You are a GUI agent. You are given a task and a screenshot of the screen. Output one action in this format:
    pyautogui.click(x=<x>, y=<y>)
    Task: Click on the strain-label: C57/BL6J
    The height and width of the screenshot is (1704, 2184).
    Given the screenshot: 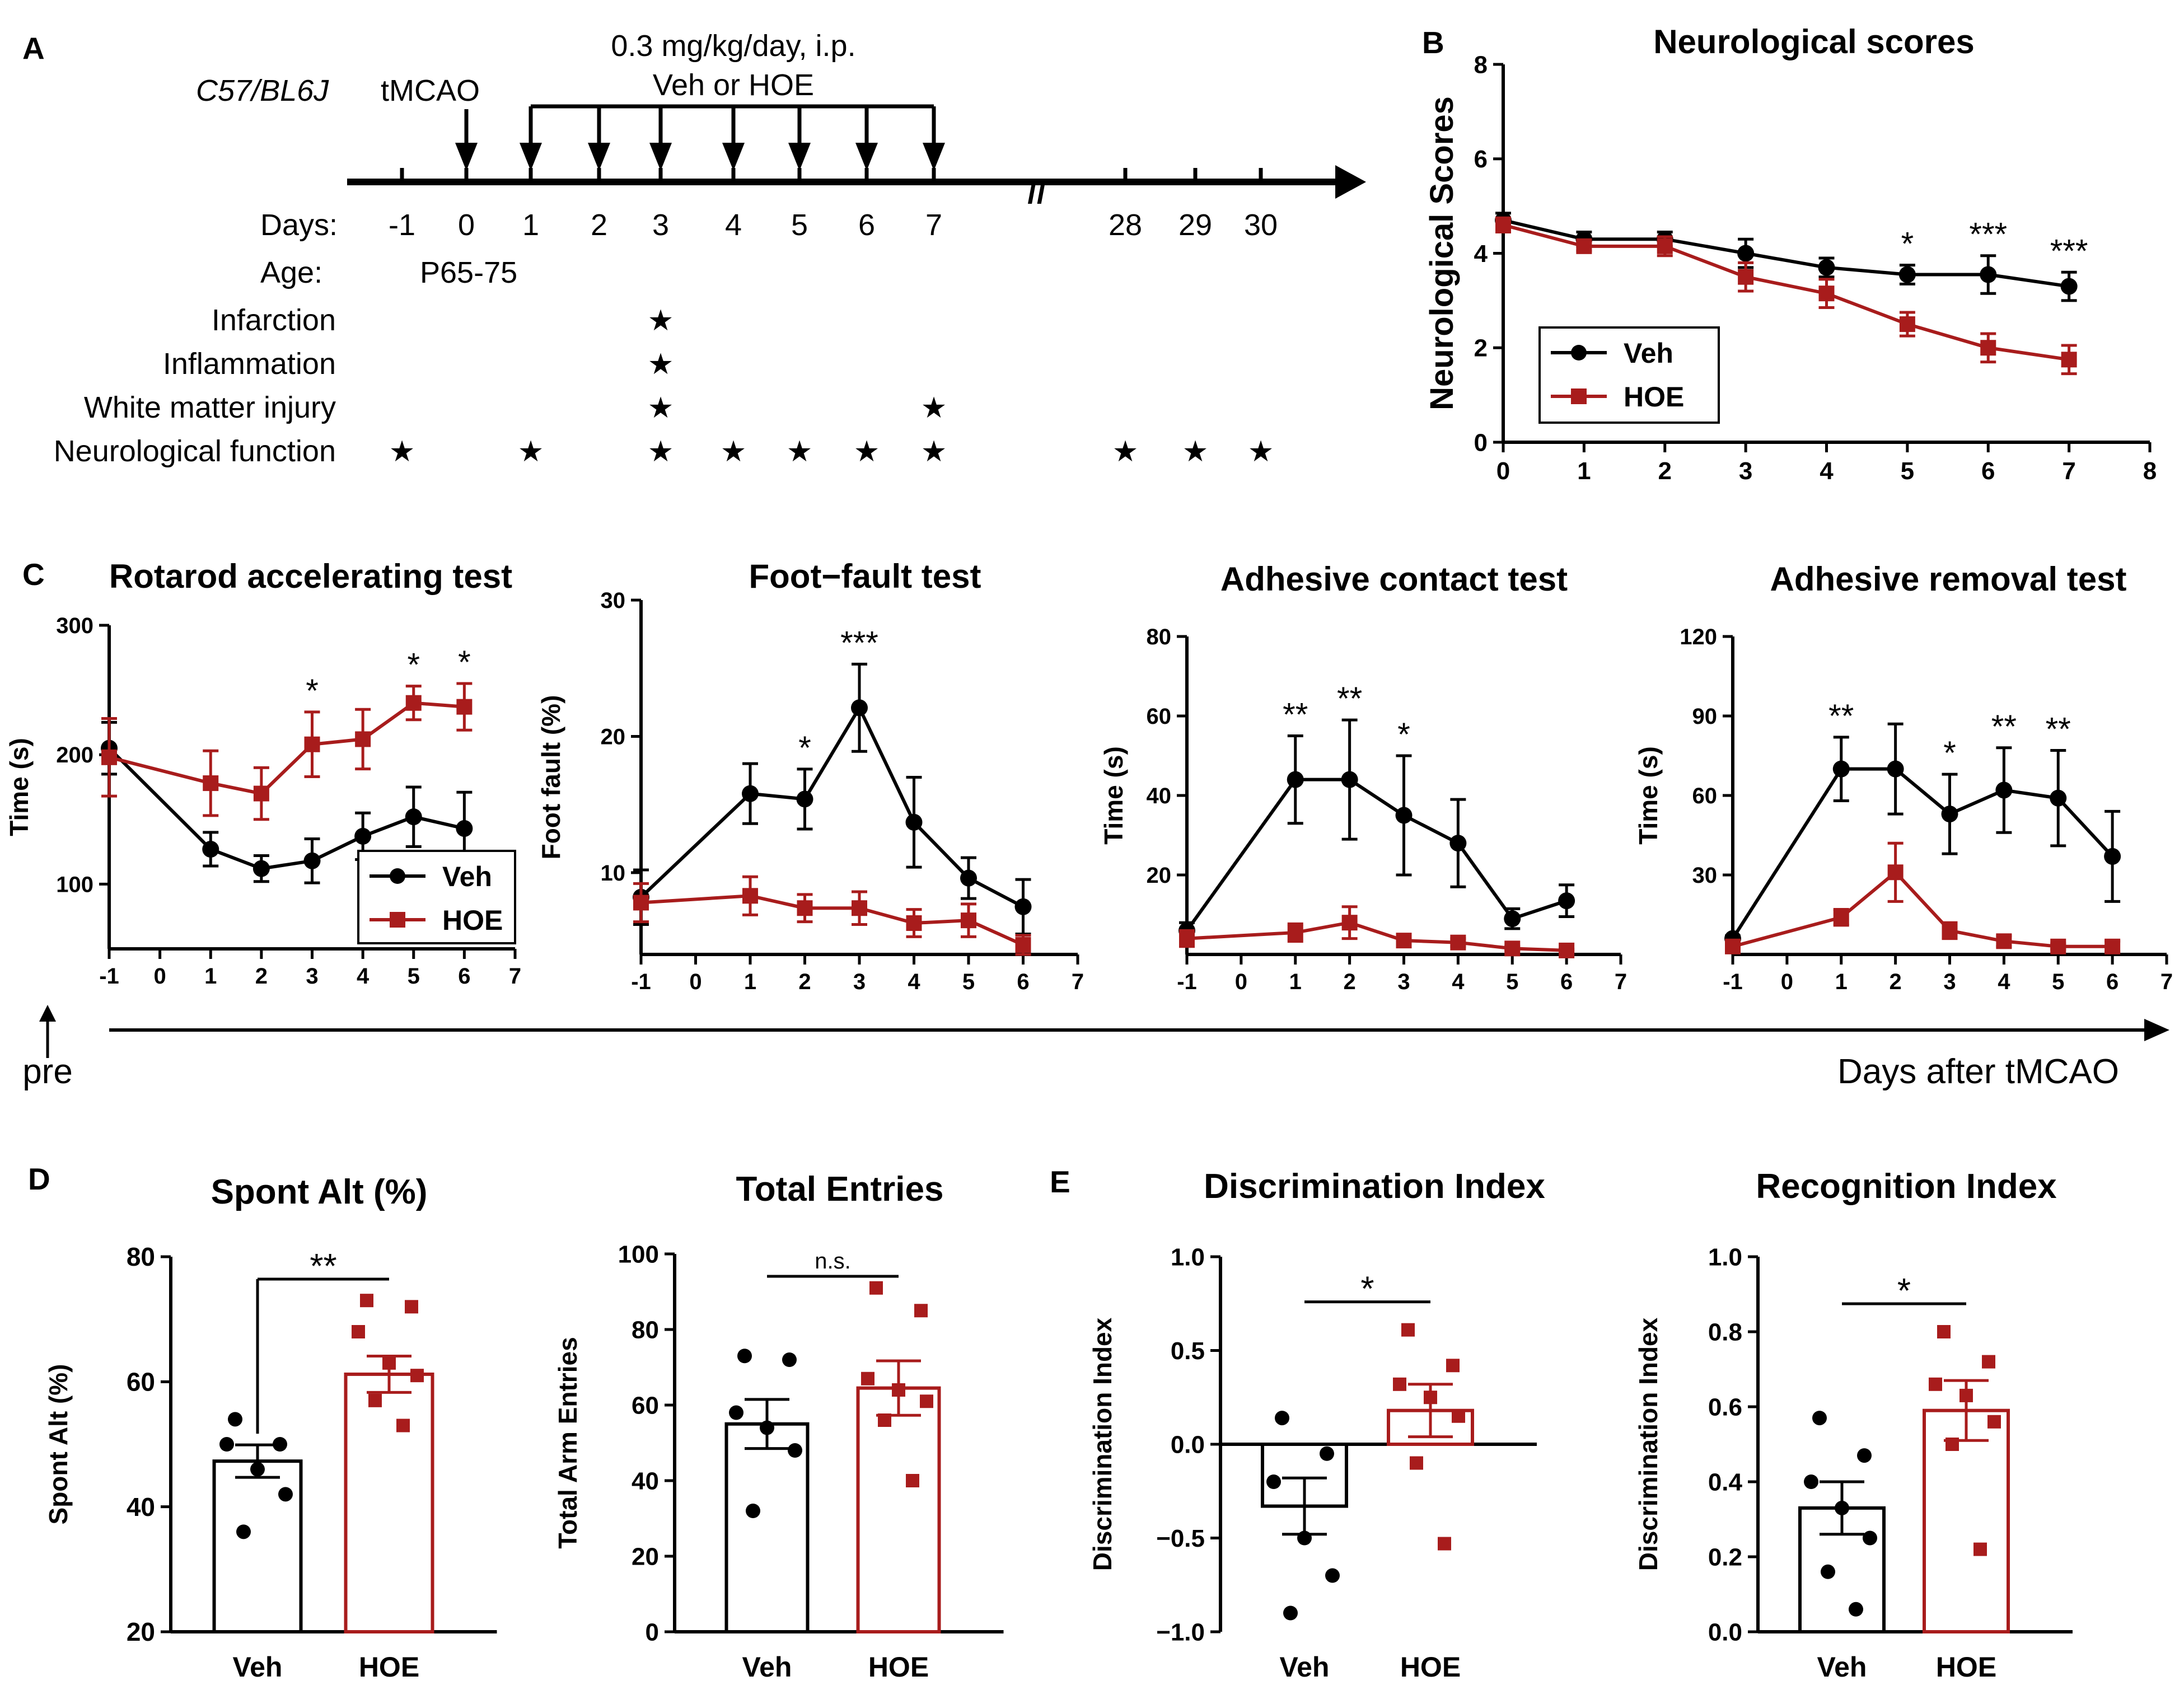 What is the action you would take?
    pyautogui.click(x=262, y=90)
    